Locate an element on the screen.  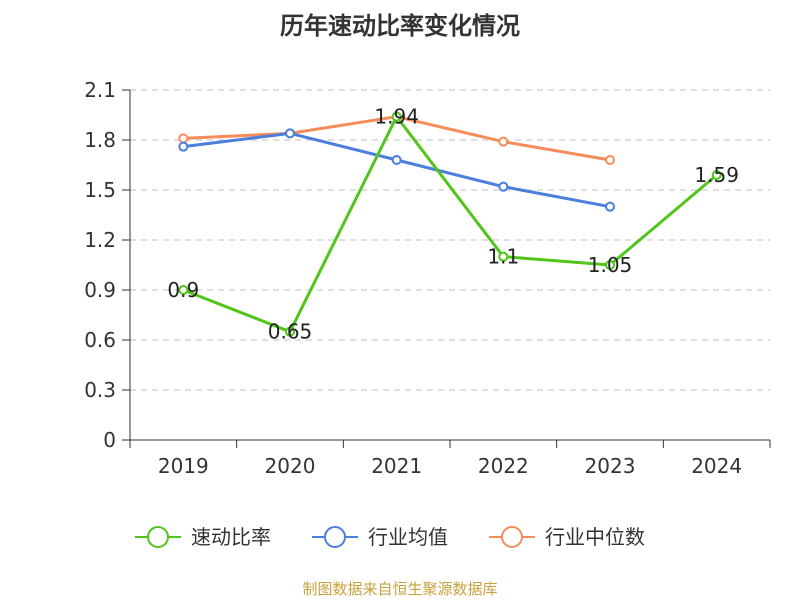
legend-label: 行业中位数 is located at coordinates (595, 537).